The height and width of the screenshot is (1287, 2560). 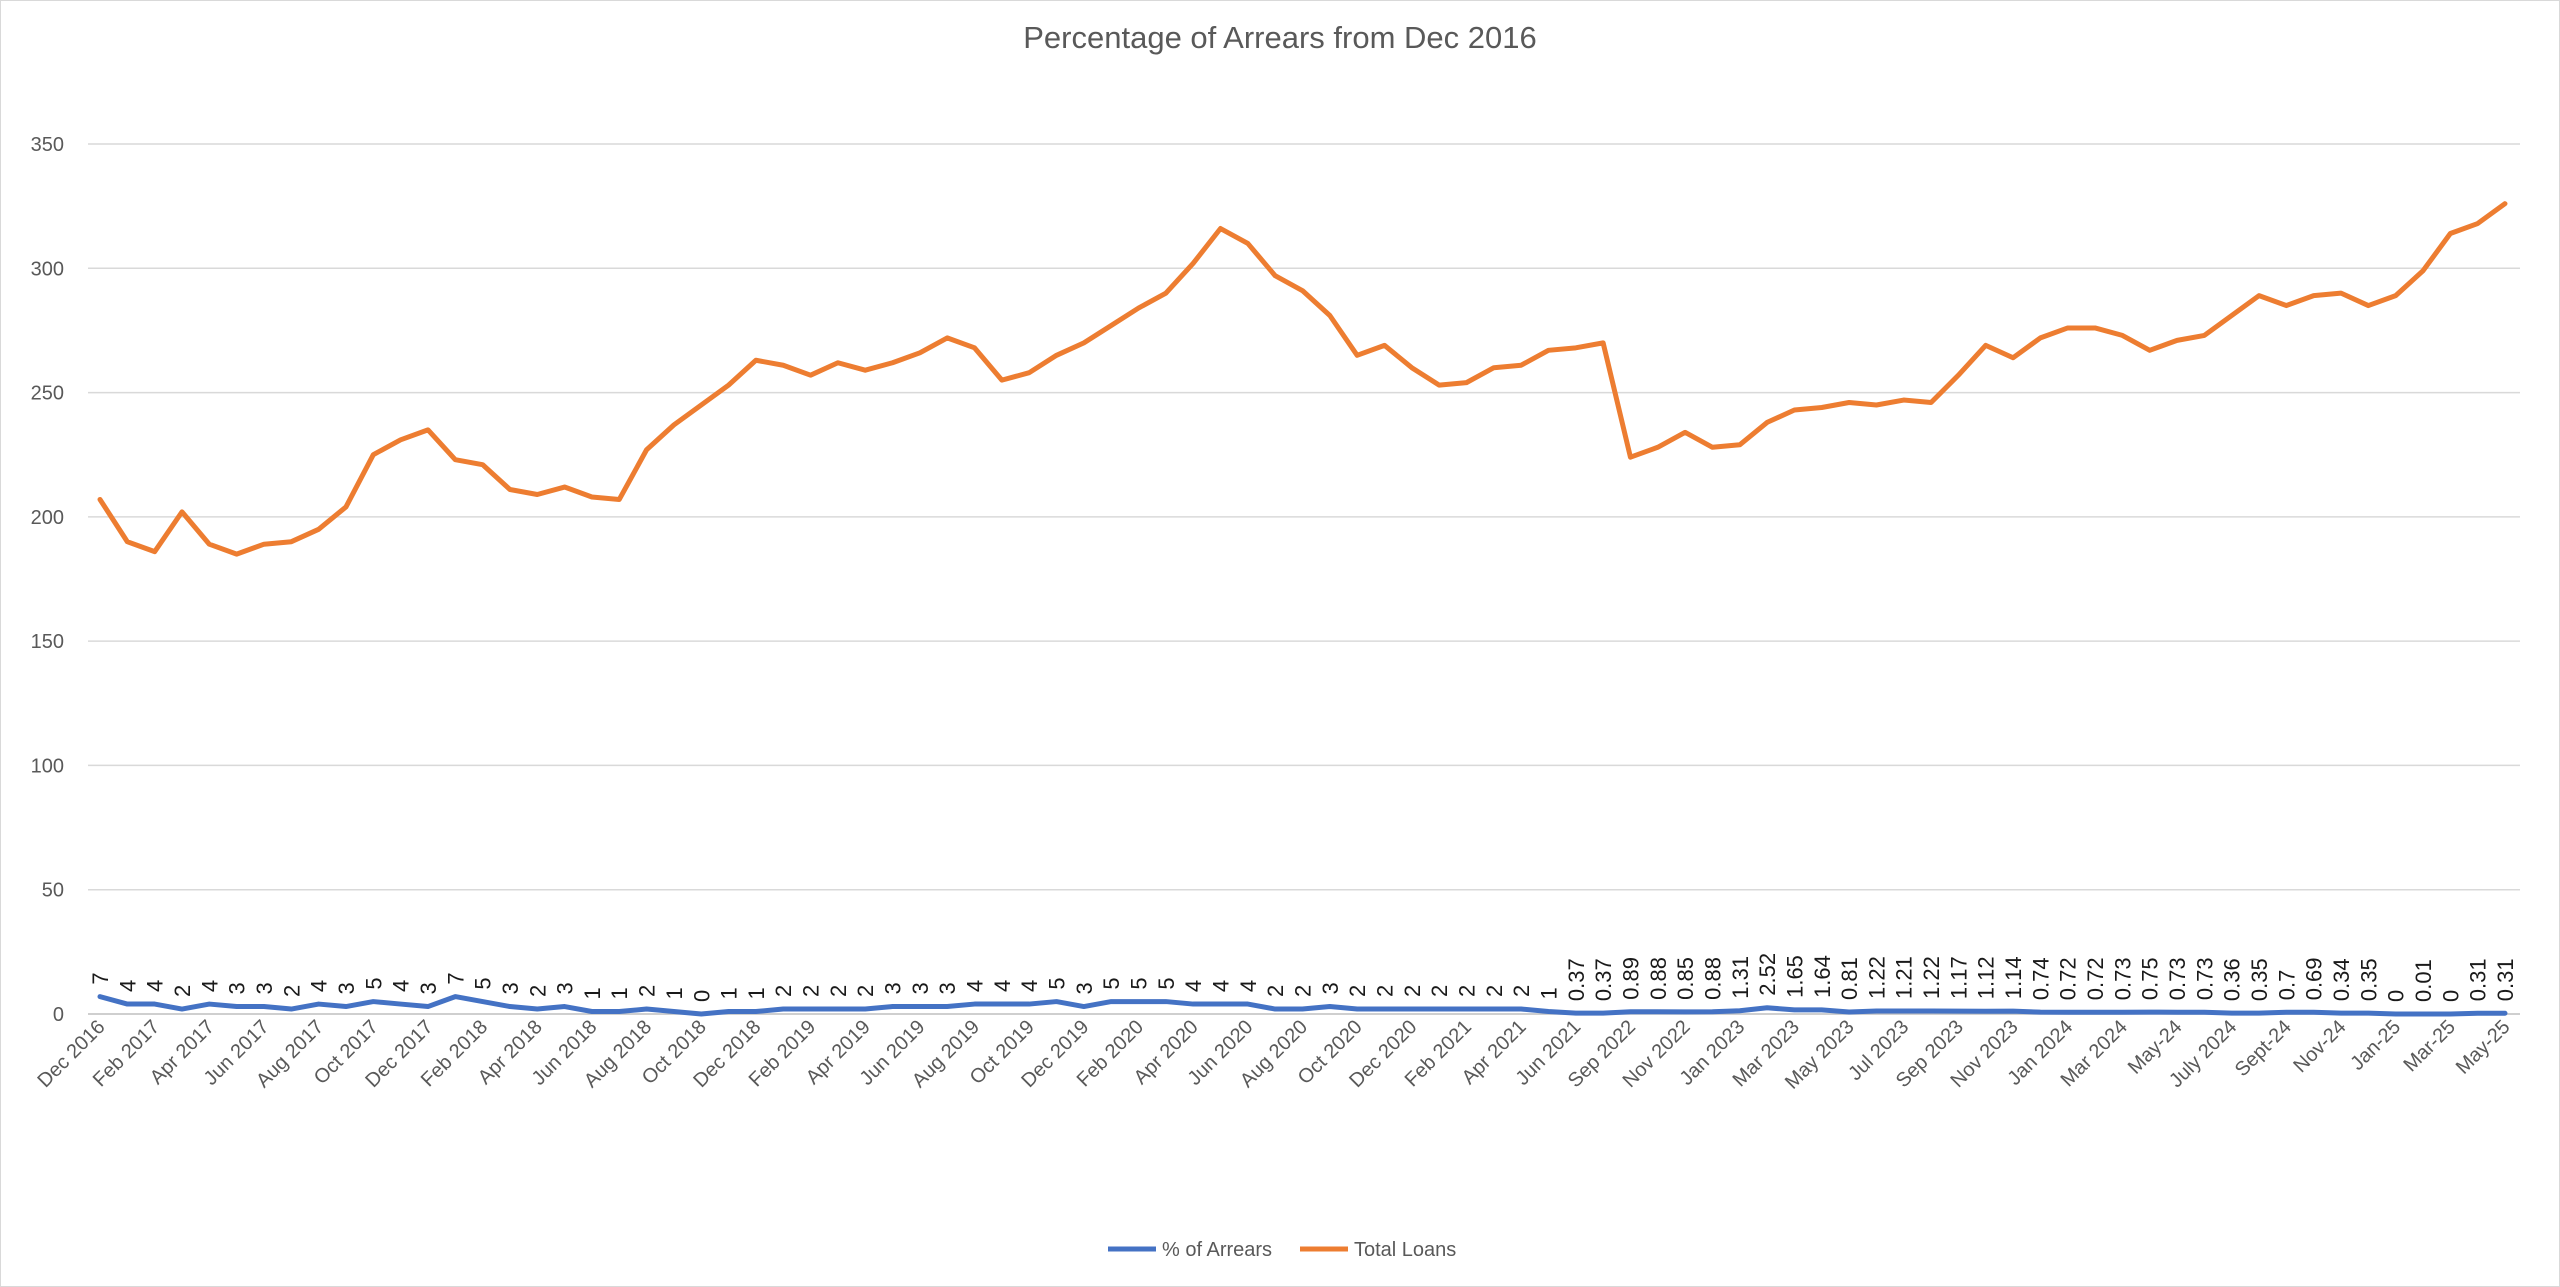 I want to click on data-label: 1.31, so click(x=1740, y=977).